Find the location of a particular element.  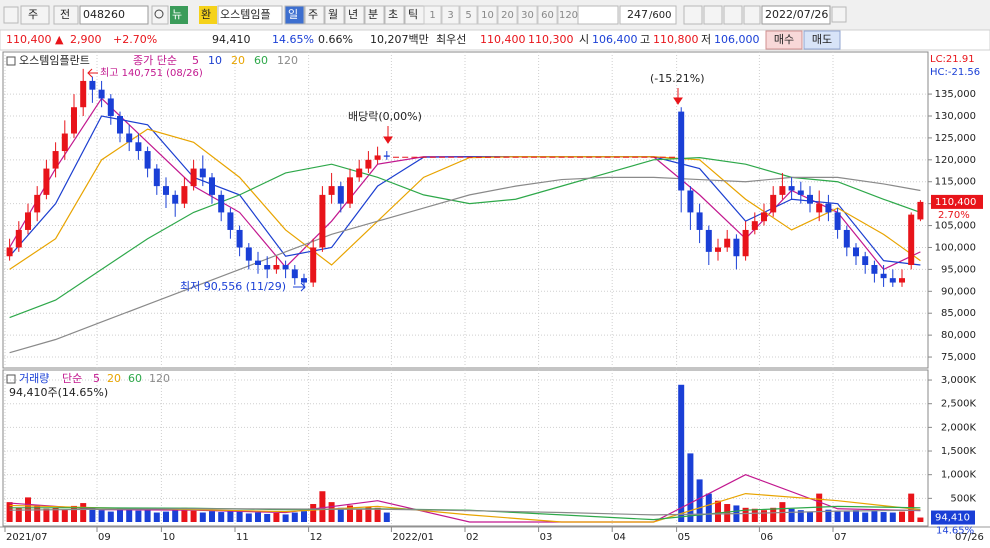

y-tick-label: 135,000 is located at coordinates (955, 94).